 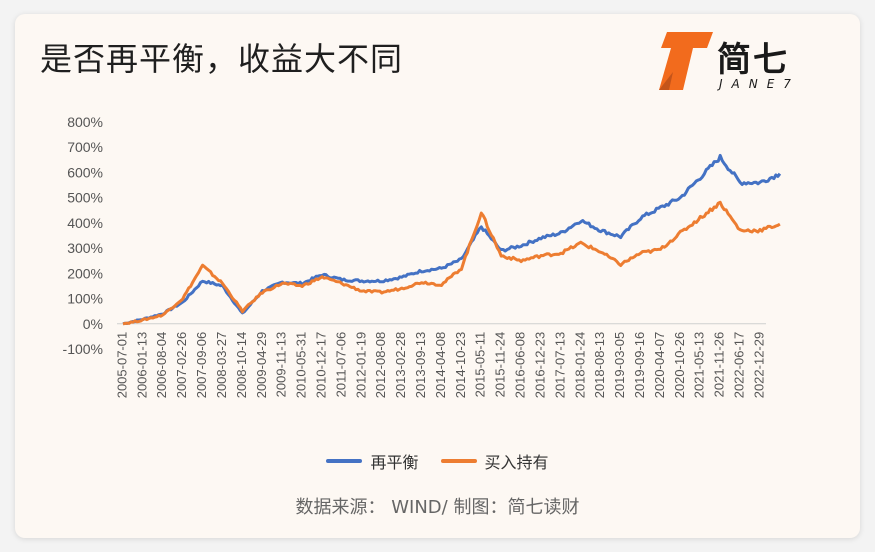 I want to click on x-tick-label: 2022-12-29, so click(x=758, y=365).